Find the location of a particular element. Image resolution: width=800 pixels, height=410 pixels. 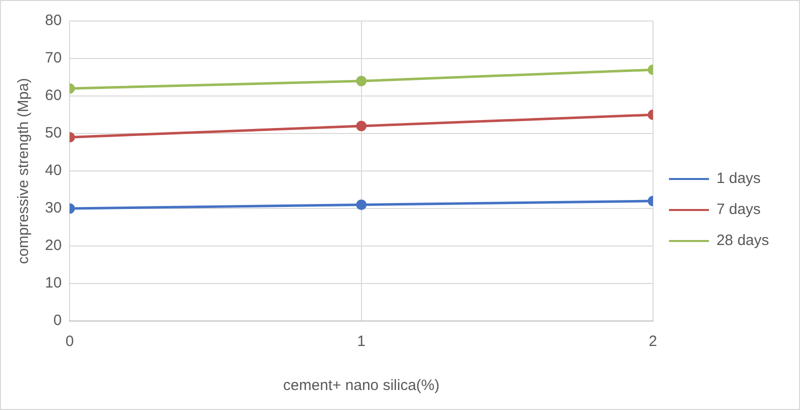

legend-label: 1 days is located at coordinates (738, 179).